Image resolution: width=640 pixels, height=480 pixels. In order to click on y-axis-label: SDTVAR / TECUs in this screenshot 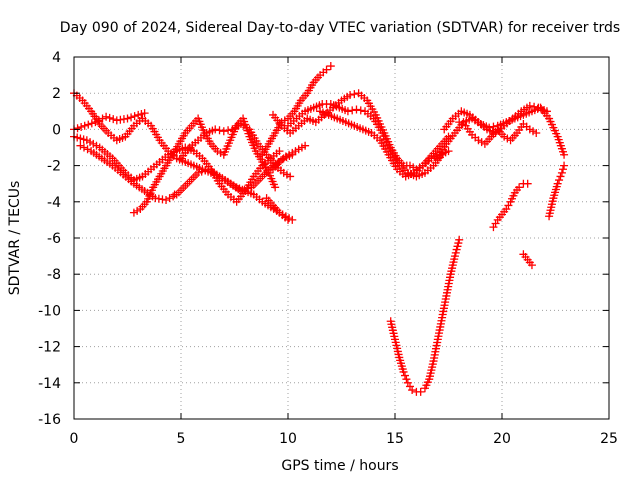, I will do `click(15, 238)`.